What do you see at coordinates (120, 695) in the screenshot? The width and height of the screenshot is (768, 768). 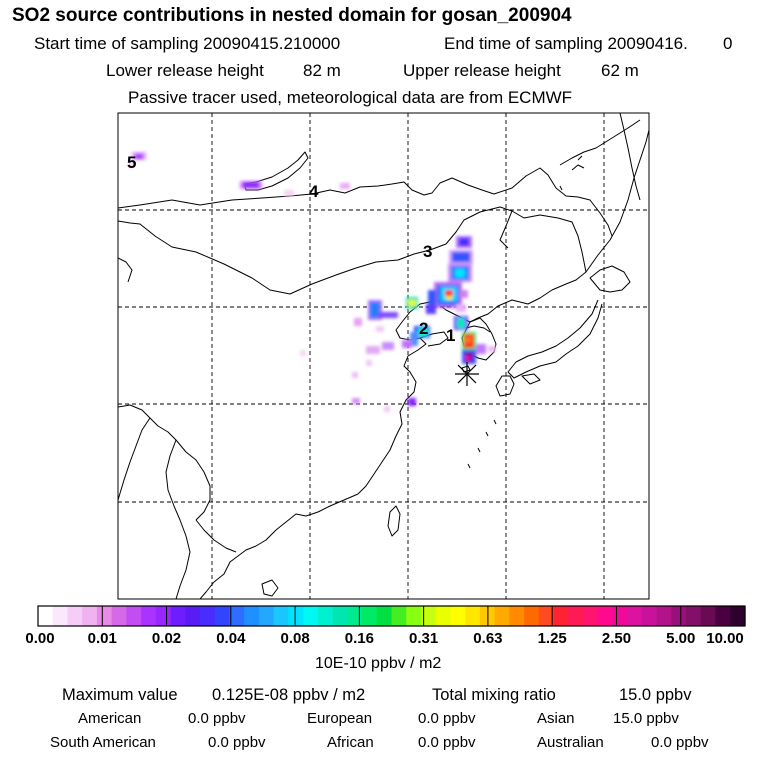 I see `max-value-label: Maximum value` at bounding box center [120, 695].